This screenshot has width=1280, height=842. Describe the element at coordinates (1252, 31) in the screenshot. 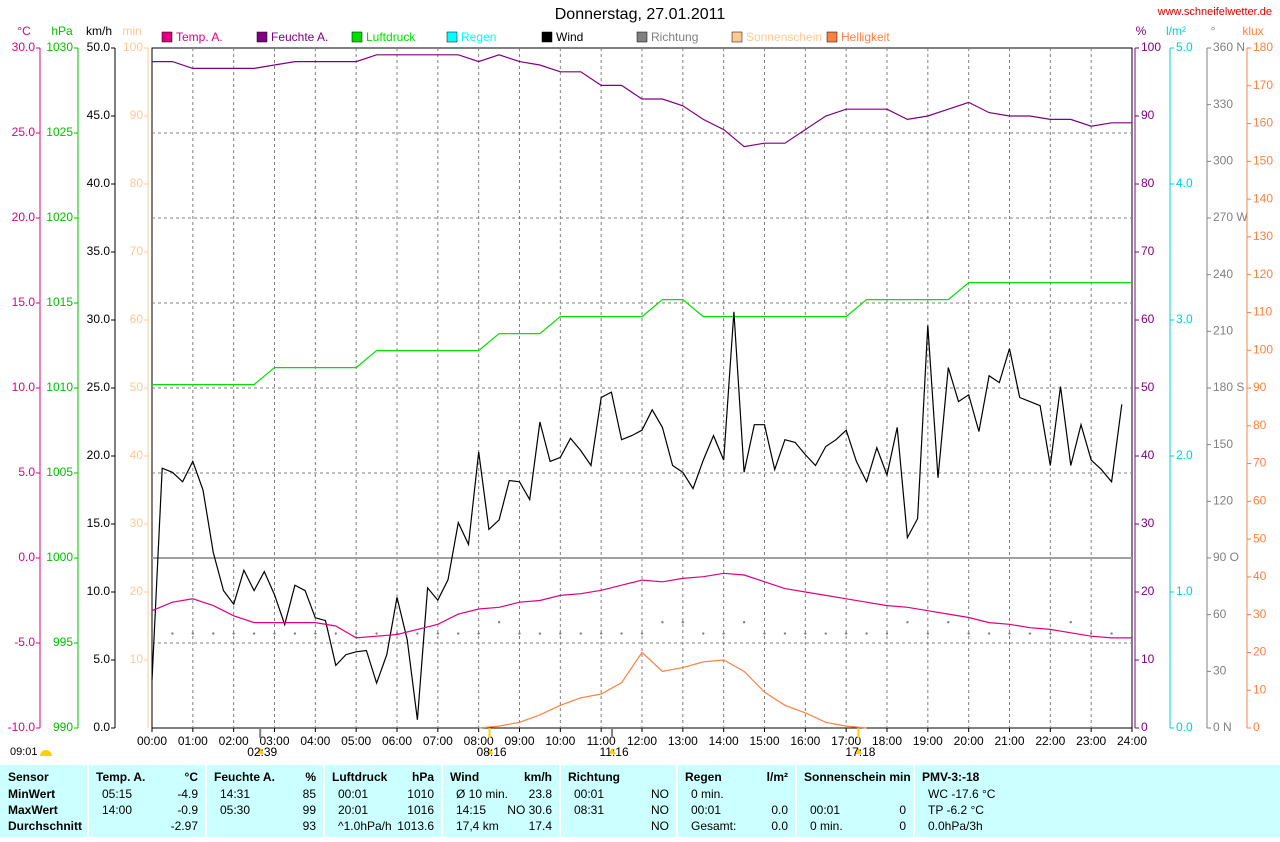

I see `axis-unit: klux` at that location.